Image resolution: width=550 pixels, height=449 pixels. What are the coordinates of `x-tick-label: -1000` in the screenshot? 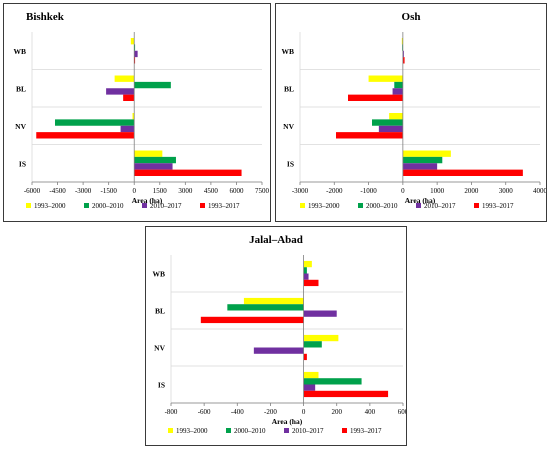 It's located at (368, 191).